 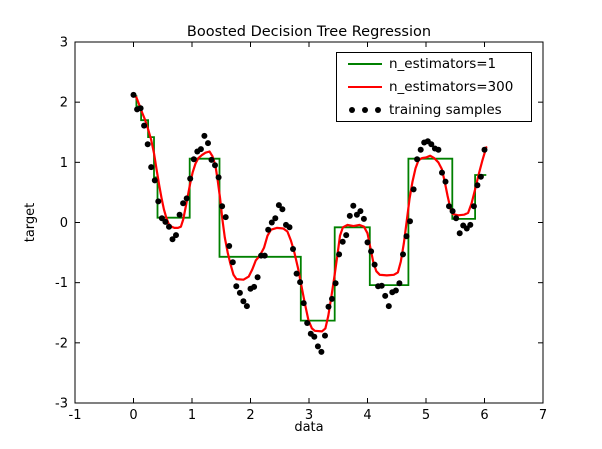 I want to click on x-axis-label: data, so click(x=308, y=427).